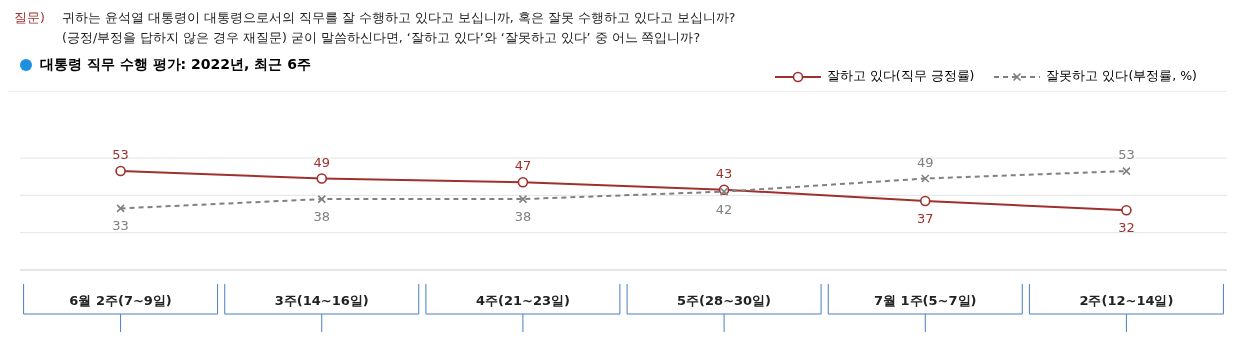 The width and height of the screenshot is (1235, 349). I want to click on text: 질문), so click(30, 18).